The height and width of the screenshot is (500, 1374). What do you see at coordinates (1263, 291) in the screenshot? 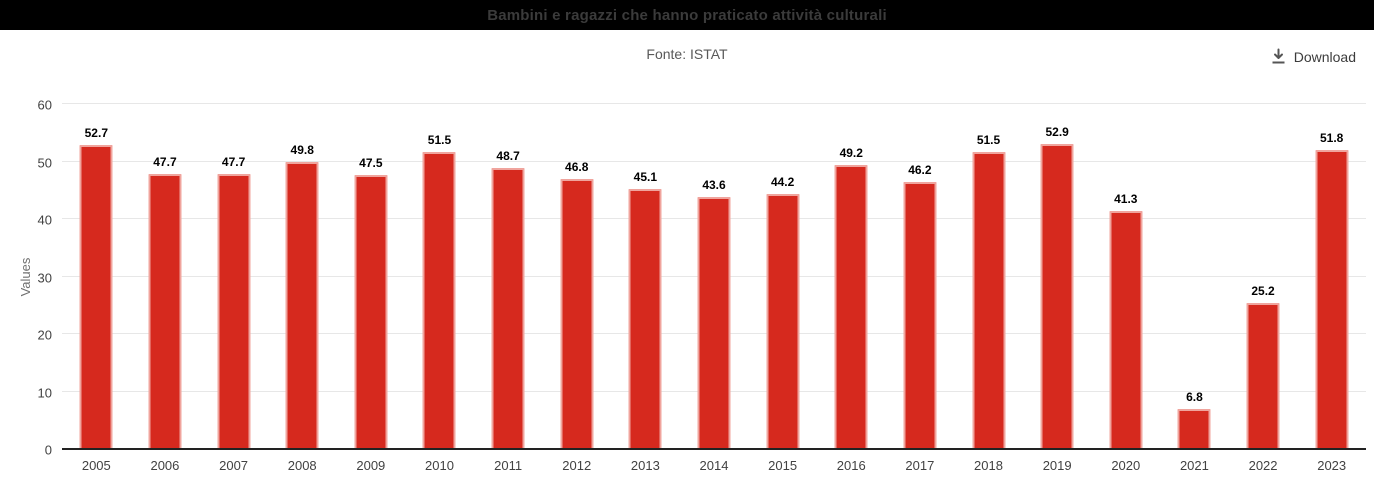
I see `bar-value-label: 25.2` at bounding box center [1263, 291].